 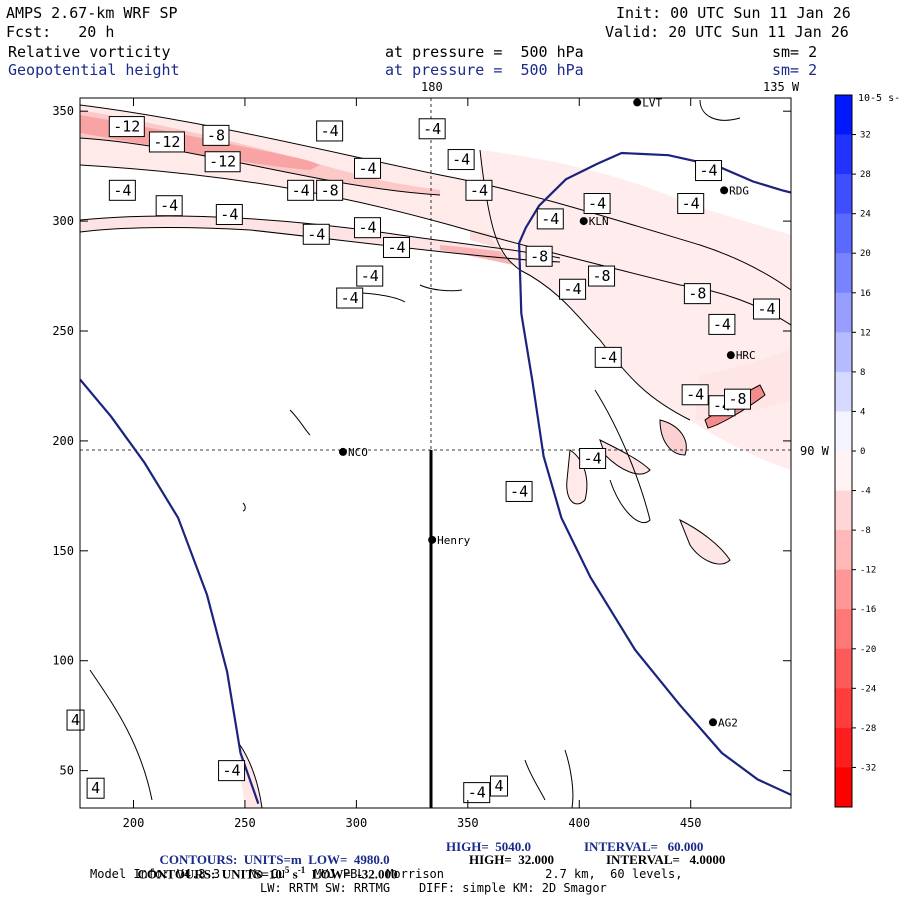 What do you see at coordinates (795, 52) in the screenshot?
I see `smoothing-1: sm= 2` at bounding box center [795, 52].